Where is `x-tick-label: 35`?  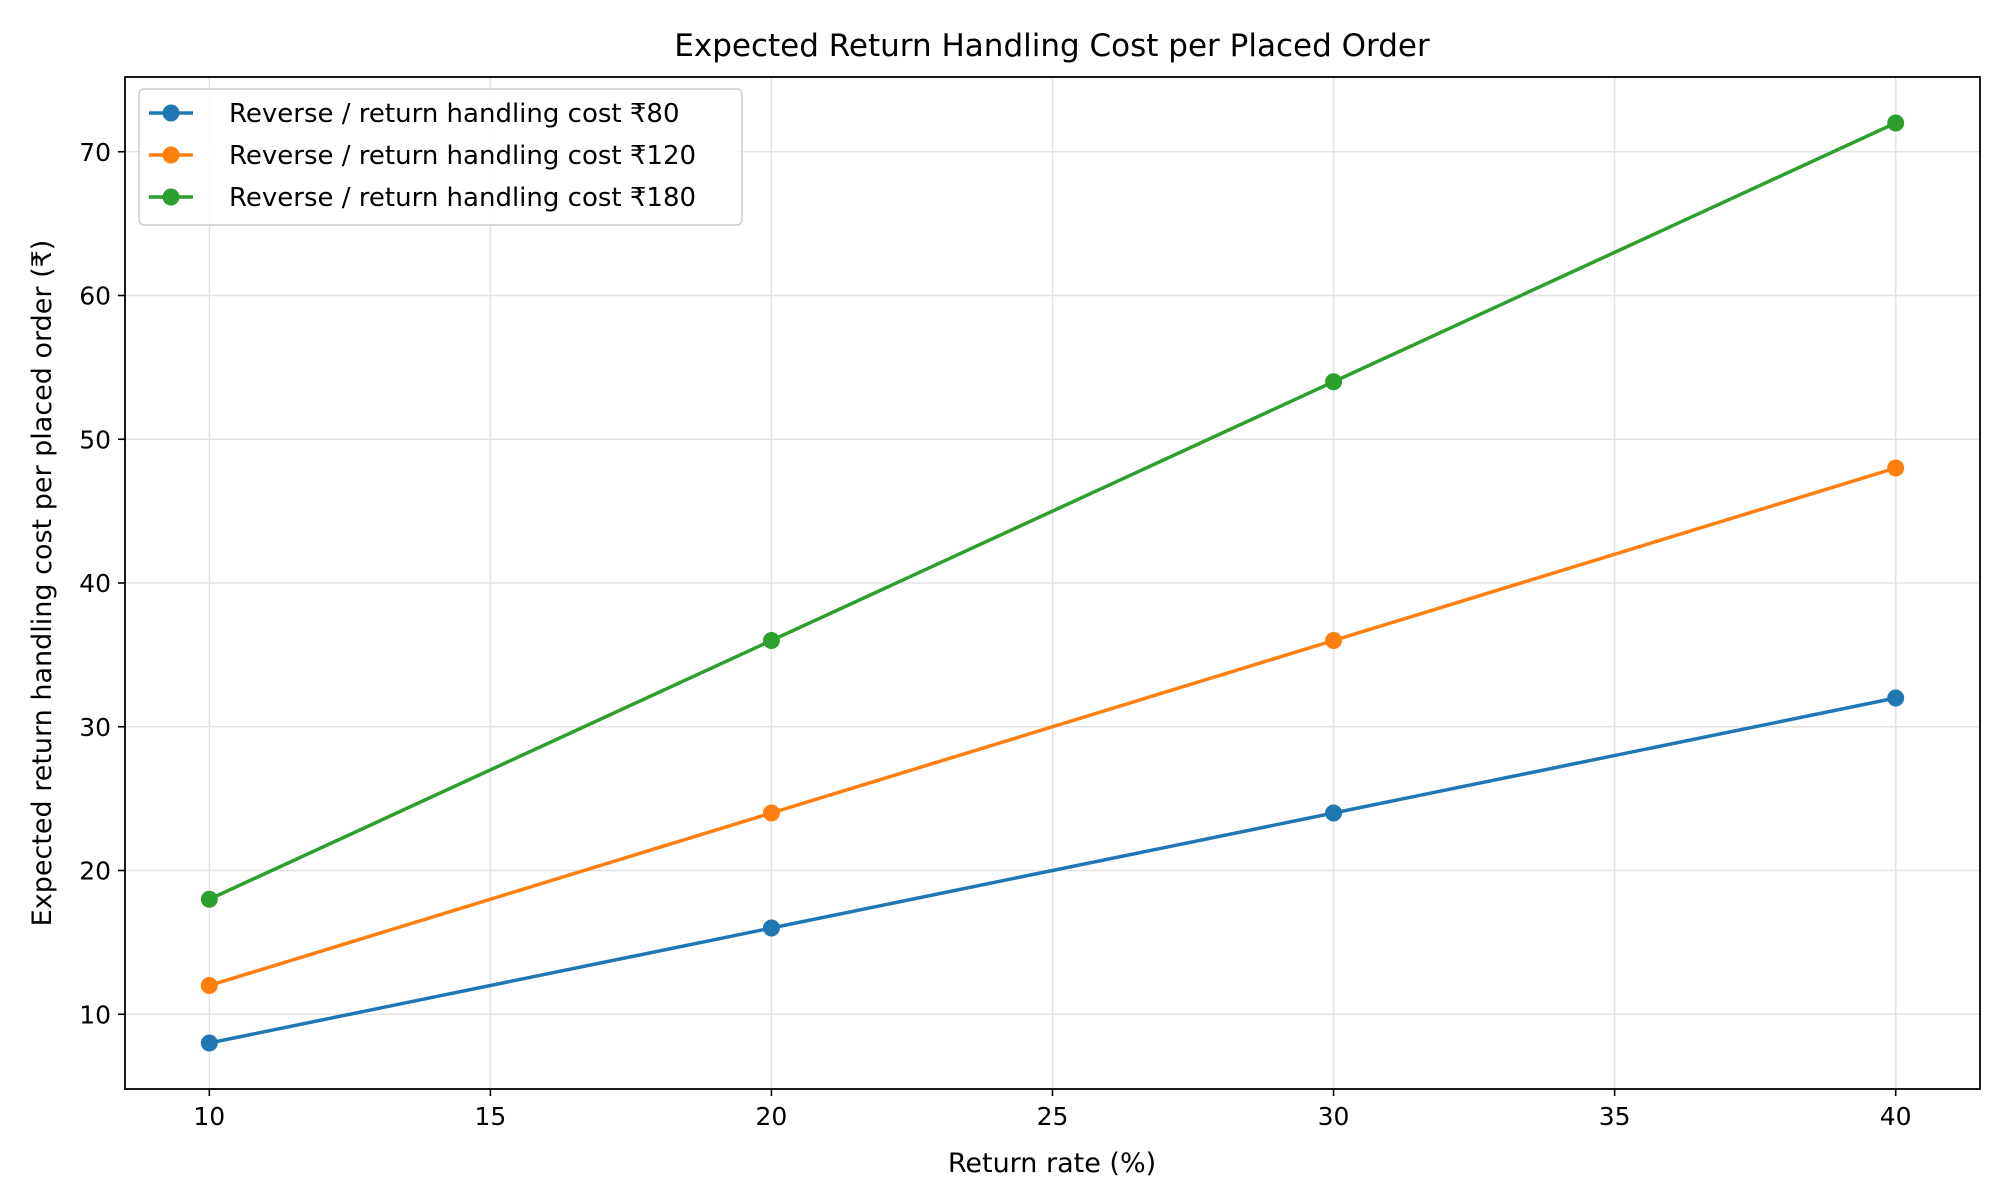
x-tick-label: 35 is located at coordinates (1615, 1116).